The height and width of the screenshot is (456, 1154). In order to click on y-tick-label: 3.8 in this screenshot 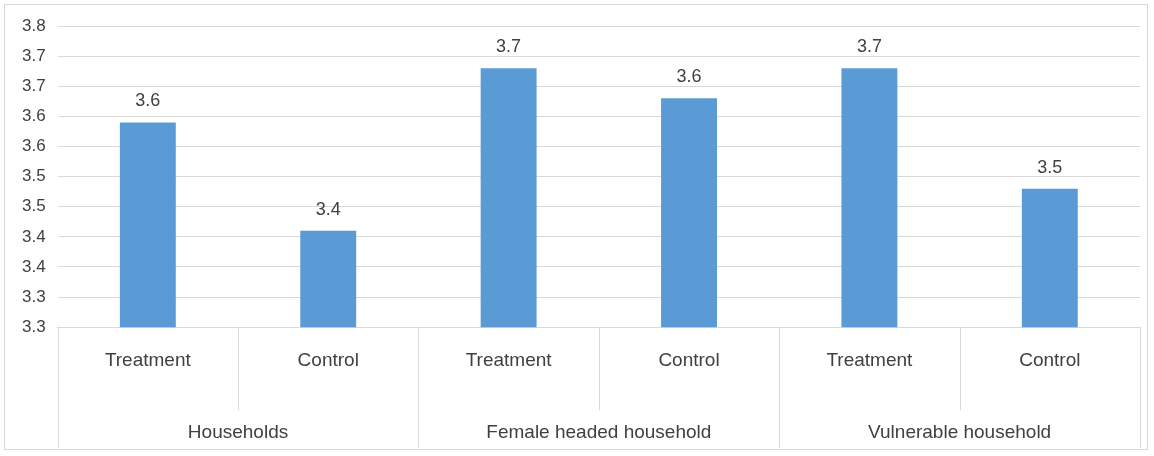, I will do `click(33, 25)`.